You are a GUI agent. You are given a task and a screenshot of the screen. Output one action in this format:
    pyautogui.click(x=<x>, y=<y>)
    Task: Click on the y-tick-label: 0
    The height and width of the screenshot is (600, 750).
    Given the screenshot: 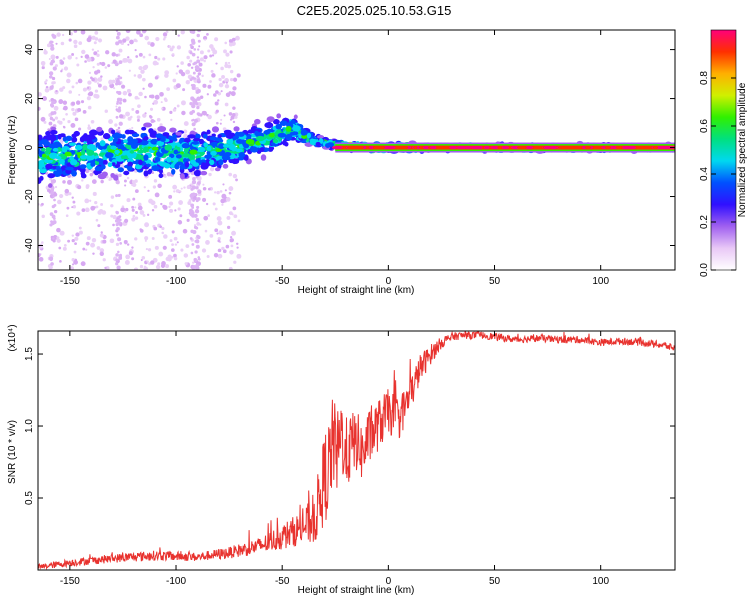 What is the action you would take?
    pyautogui.click(x=29, y=147)
    